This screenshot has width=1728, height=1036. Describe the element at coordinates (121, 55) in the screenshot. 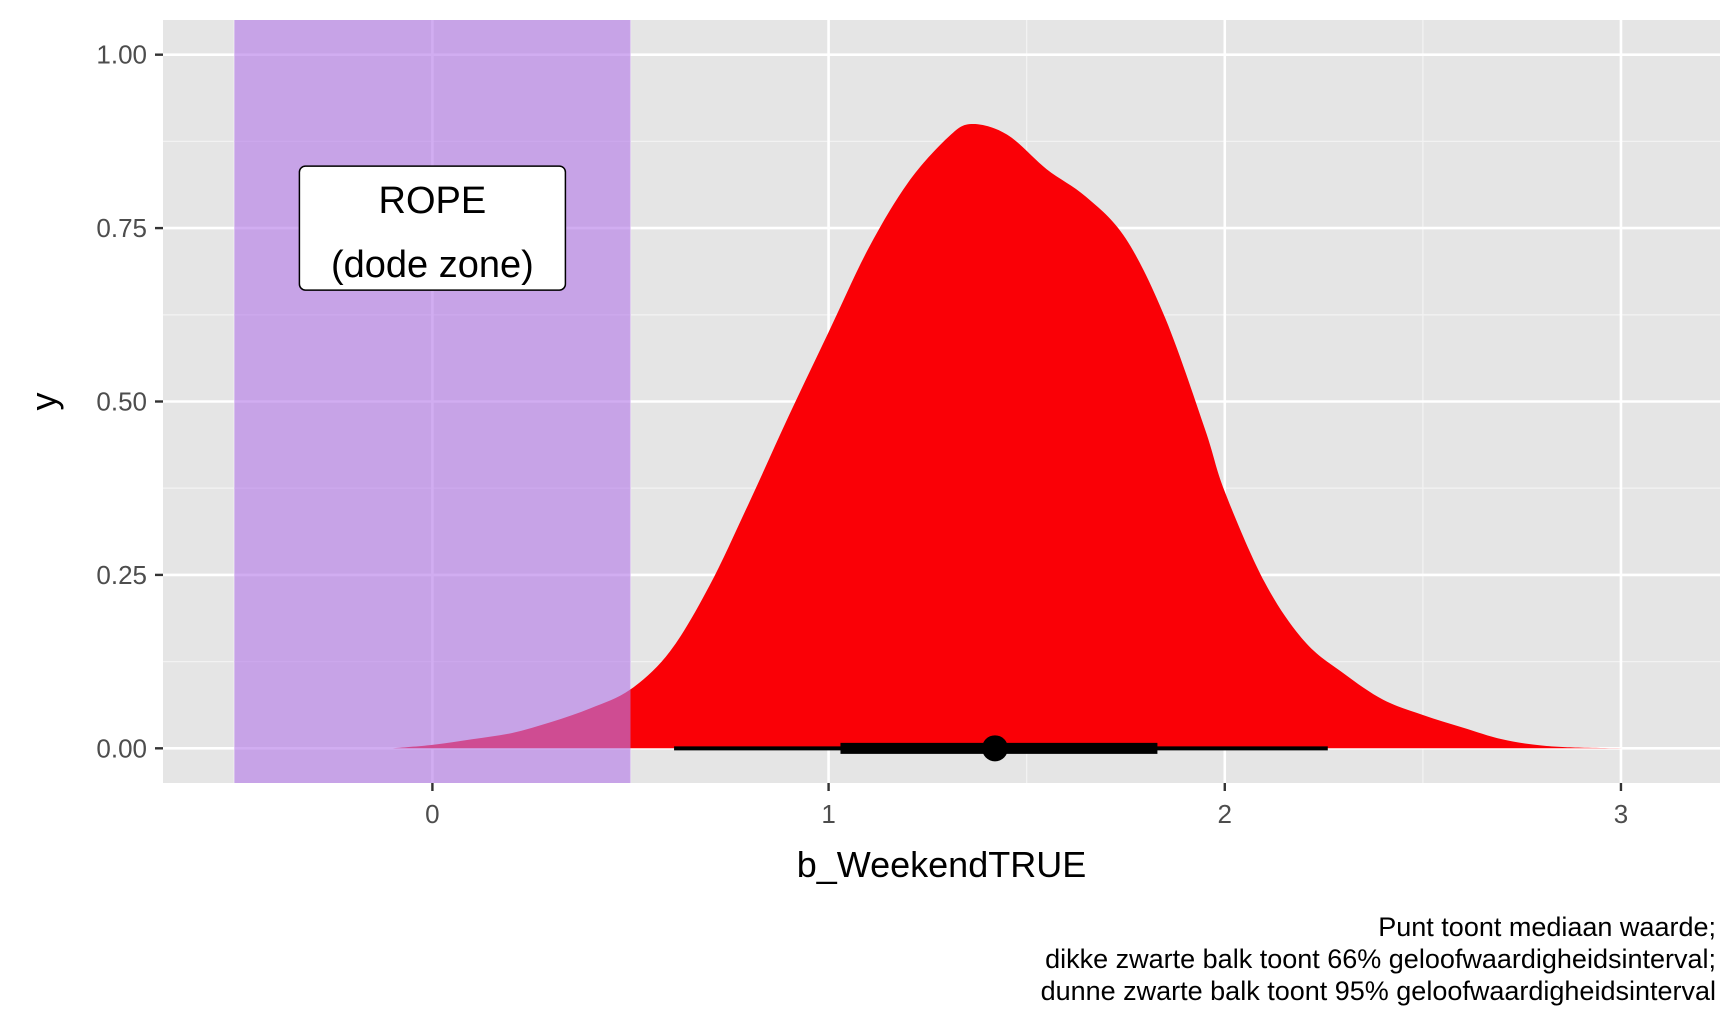

I see `y-tick-label: 1.00` at that location.